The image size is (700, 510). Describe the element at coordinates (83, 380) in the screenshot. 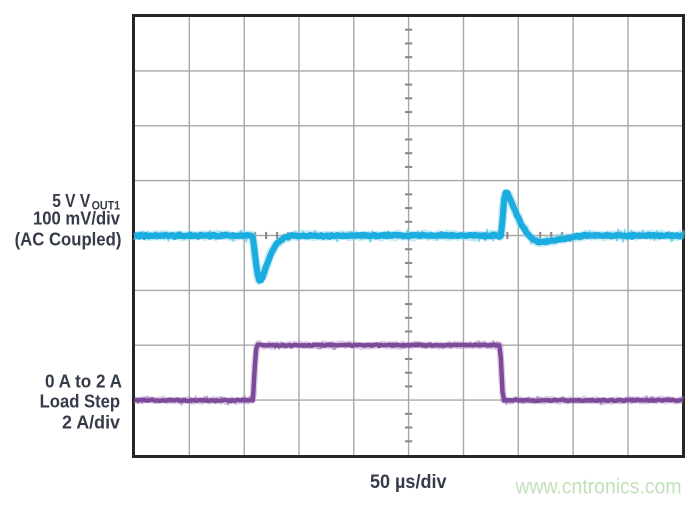

I see `svg-text: 0 A to 2 A` at that location.